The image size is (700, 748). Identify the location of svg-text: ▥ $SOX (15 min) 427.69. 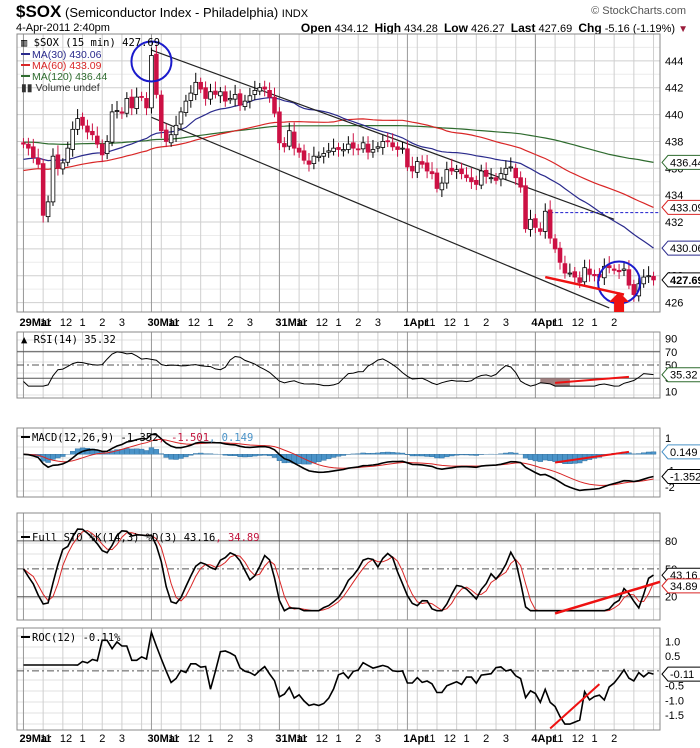
(90, 43).